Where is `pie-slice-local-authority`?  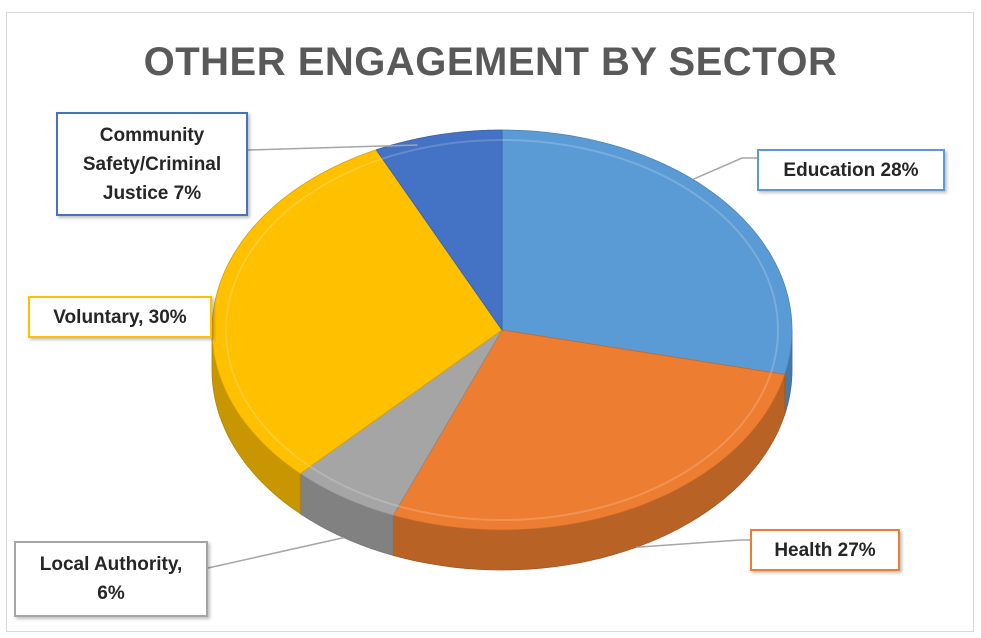 pie-slice-local-authority is located at coordinates (401, 422).